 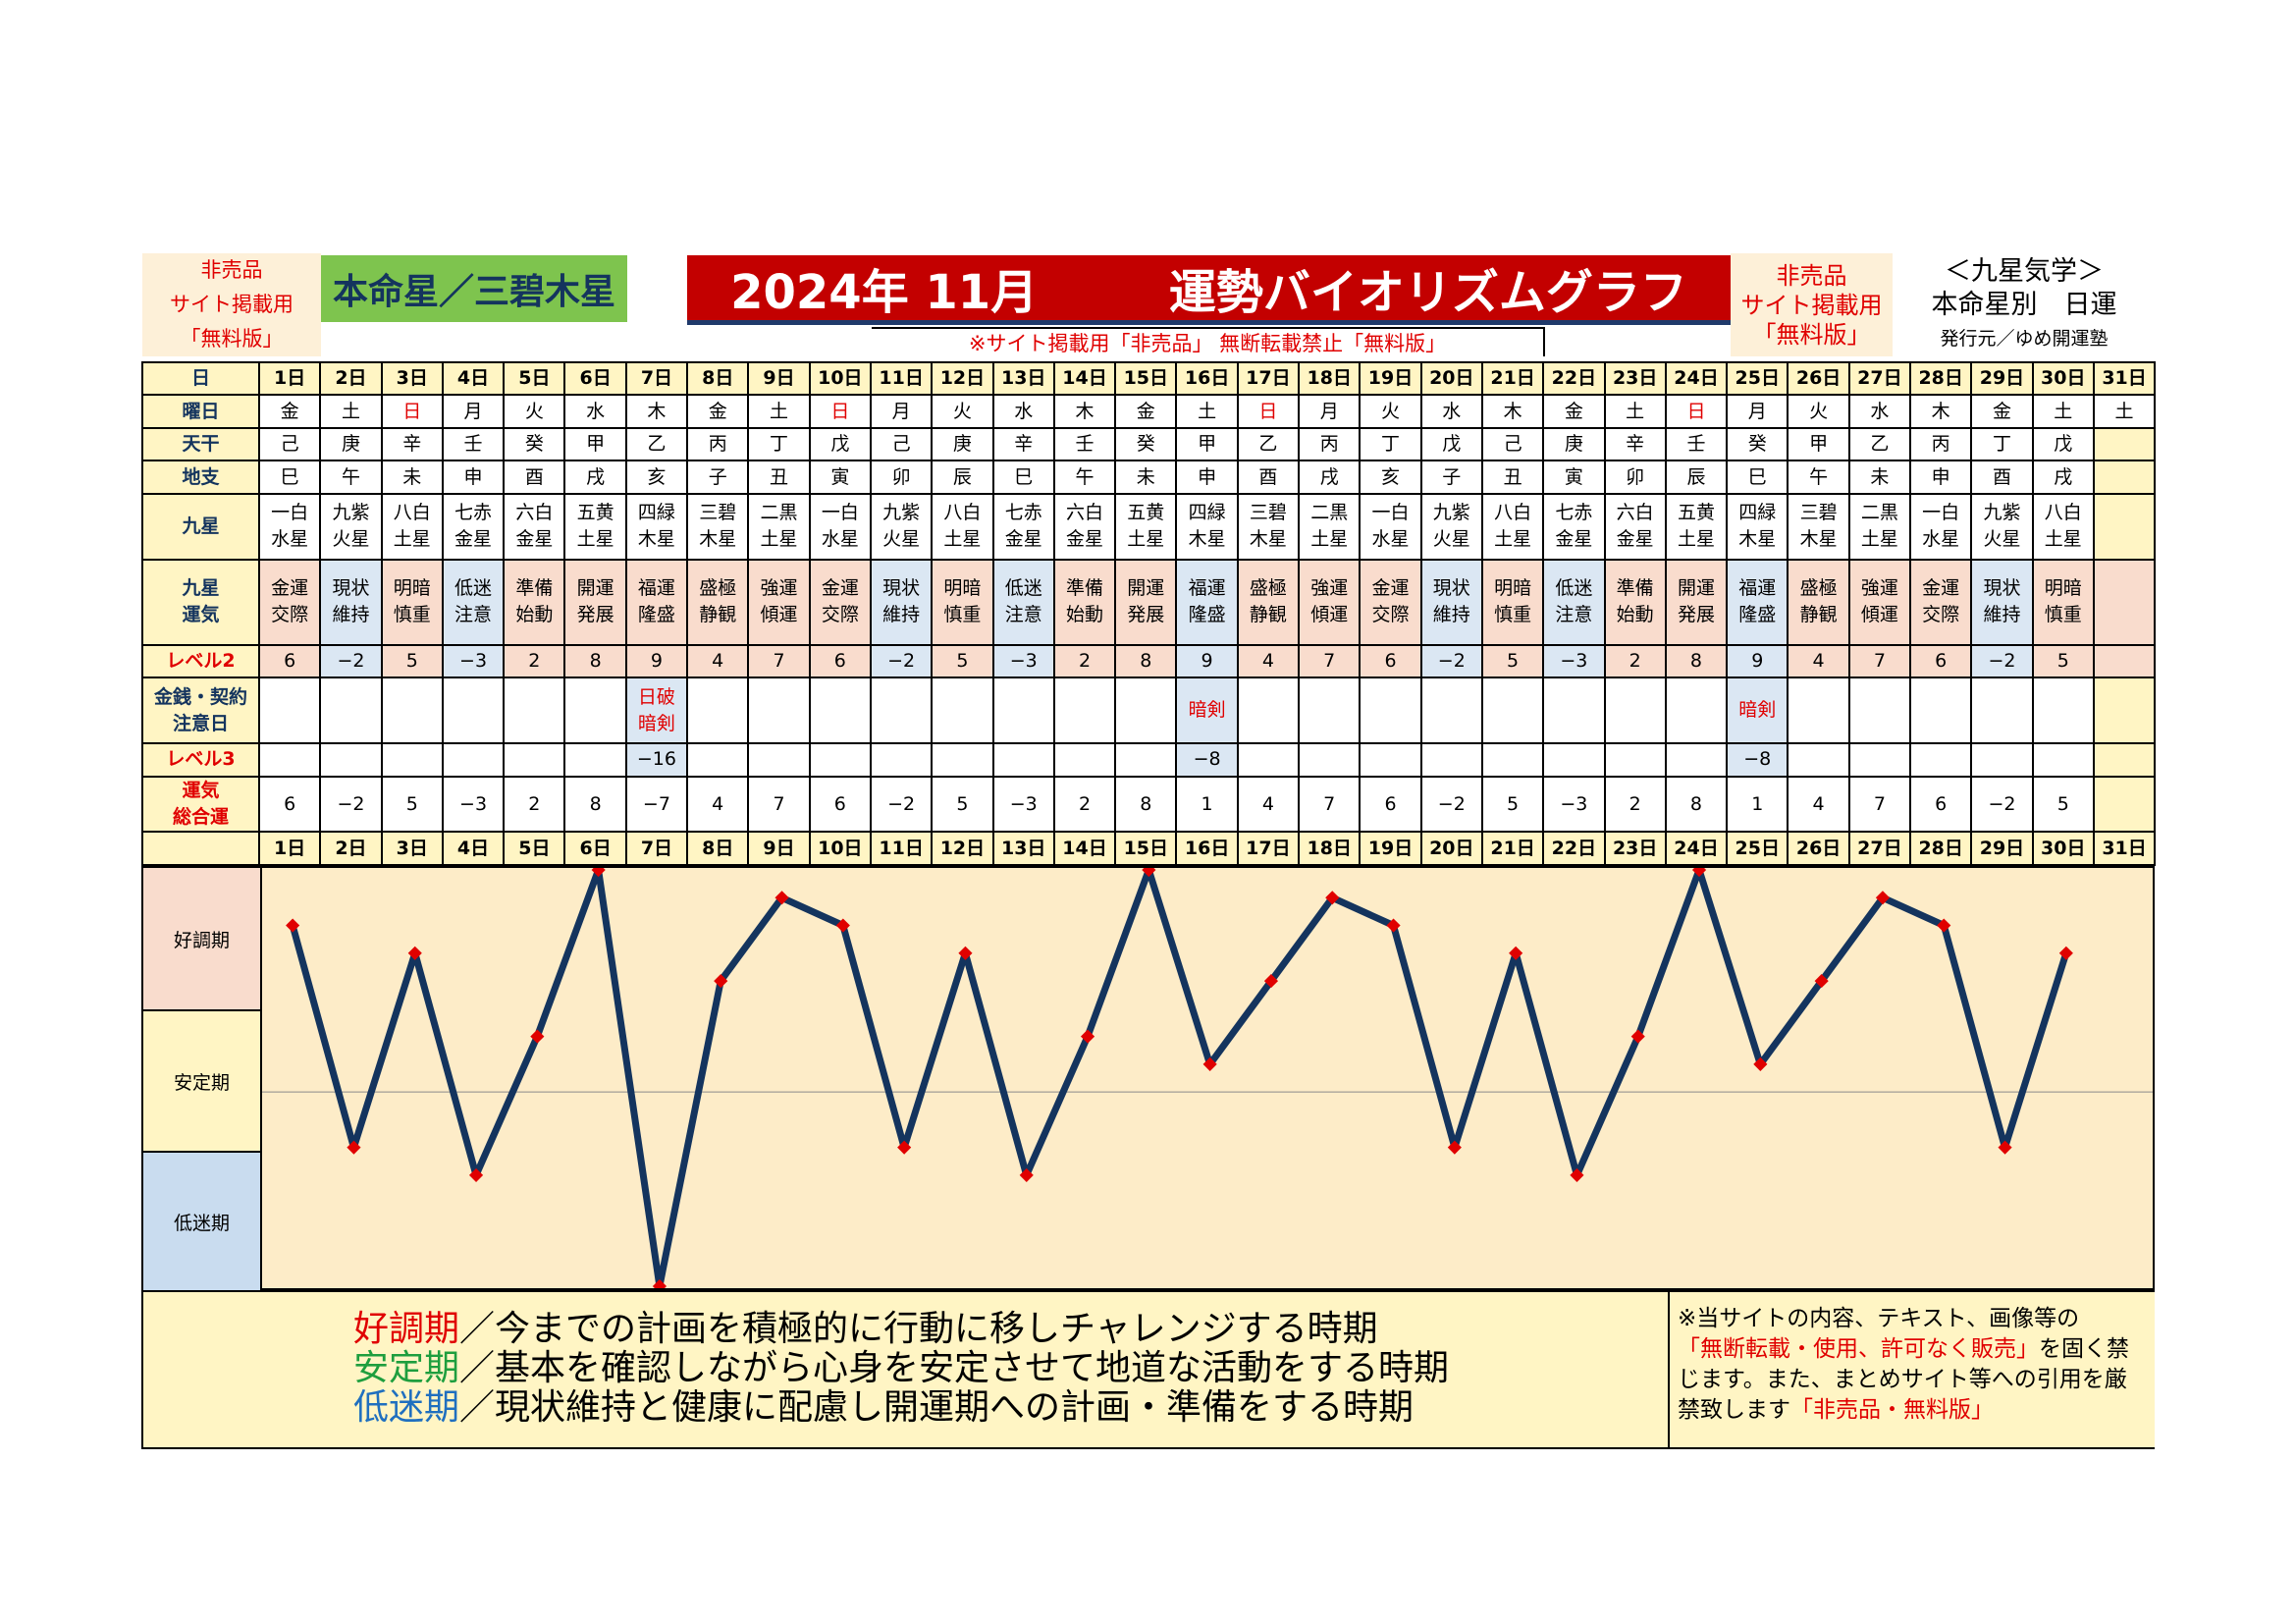 I want to click on row-label-unki: 九星 運気, so click(x=200, y=602).